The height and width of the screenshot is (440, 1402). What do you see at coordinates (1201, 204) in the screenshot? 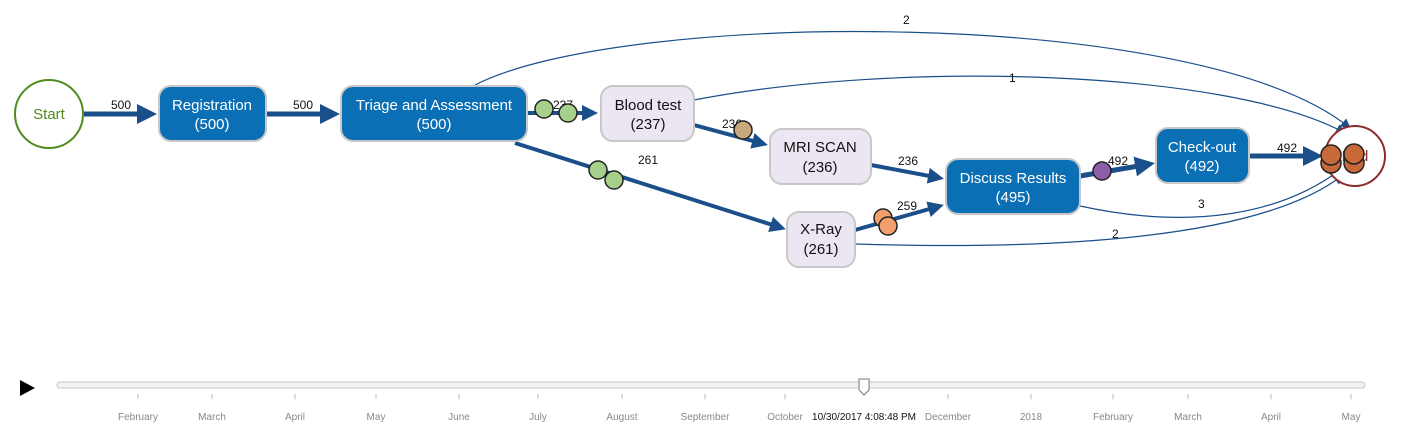
I see `edge-label-discuss-end: 3` at bounding box center [1201, 204].